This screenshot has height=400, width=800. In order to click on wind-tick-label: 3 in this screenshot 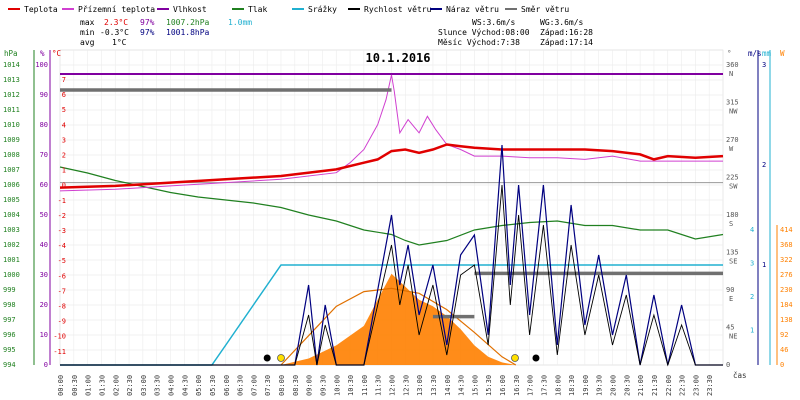, I will do `click(764, 65)`.